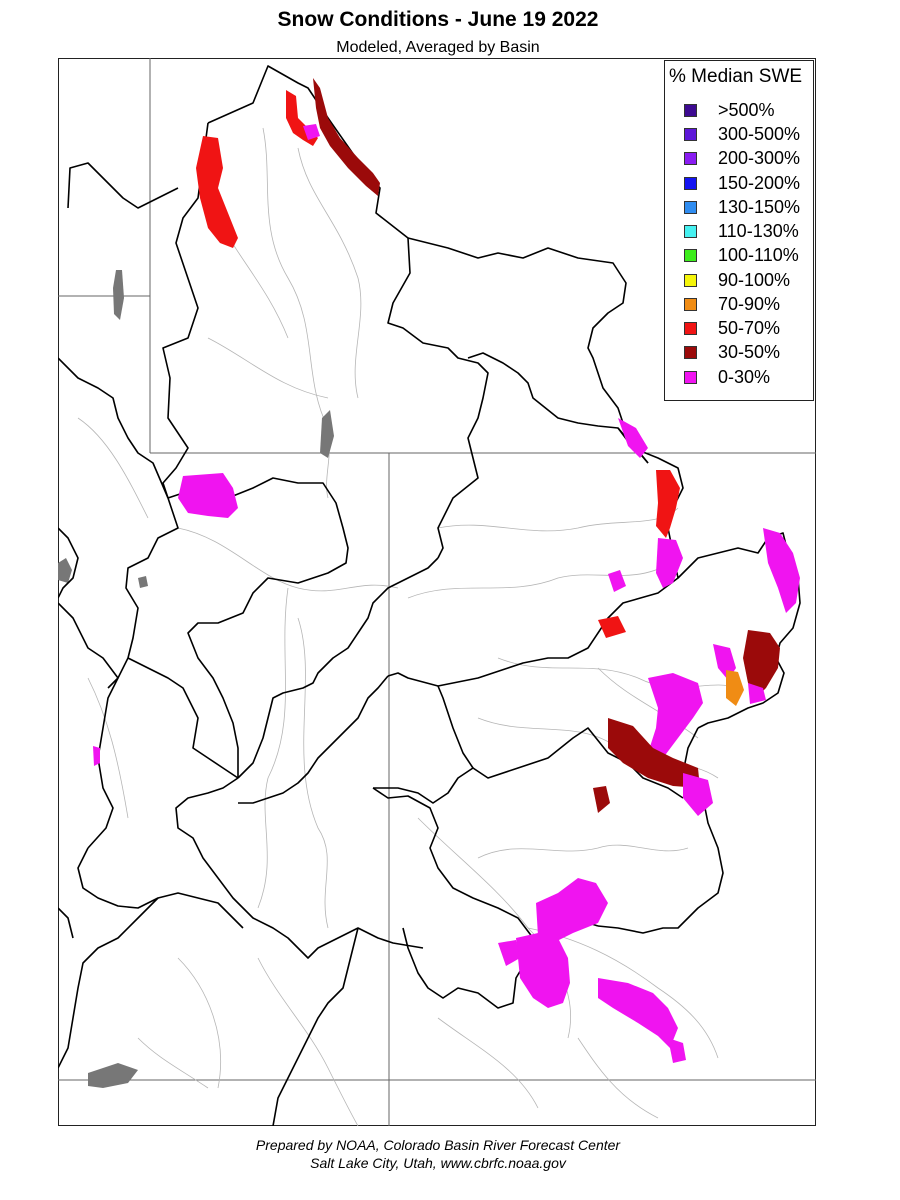 This screenshot has height=1200, width=900. I want to click on legend-label: 0-30%, so click(744, 376).